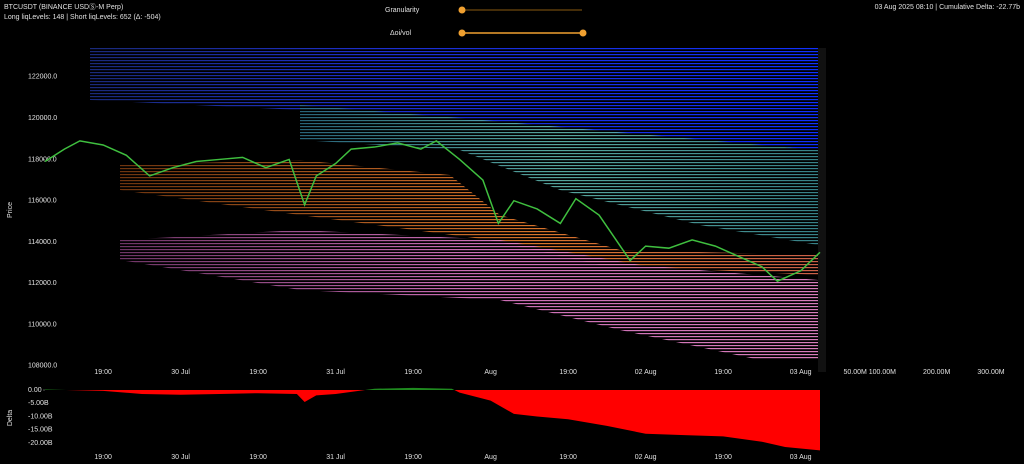 Image resolution: width=1024 pixels, height=464 pixels. What do you see at coordinates (855, 372) in the screenshot?
I see `volume-tick-label: 50.00M` at bounding box center [855, 372].